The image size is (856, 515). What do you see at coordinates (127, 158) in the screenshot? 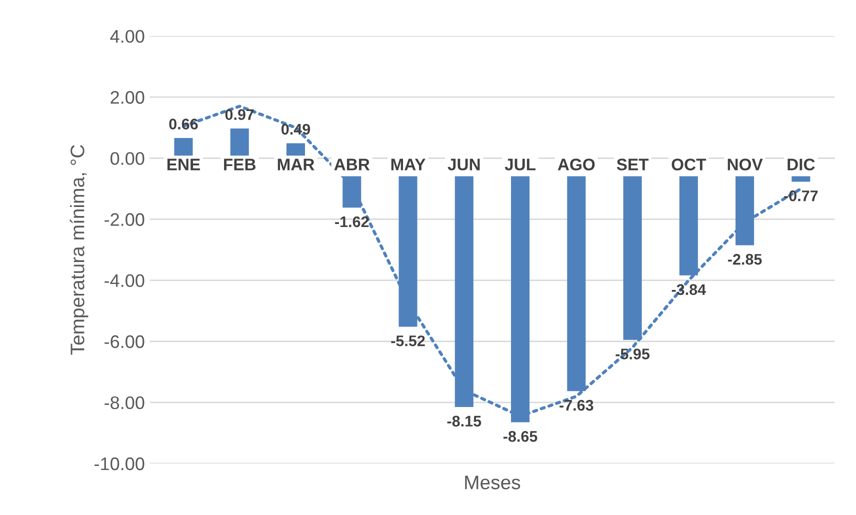
I see `y-tick-label: 0.00` at bounding box center [127, 158].